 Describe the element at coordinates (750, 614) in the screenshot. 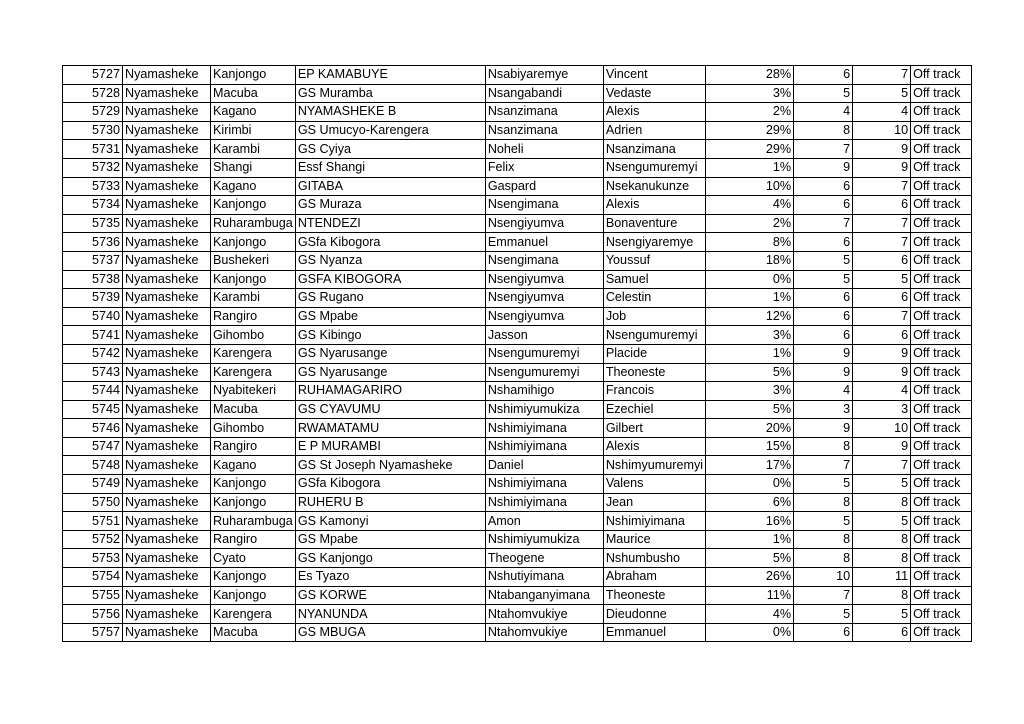

I see `percent-cell: 4%` at that location.